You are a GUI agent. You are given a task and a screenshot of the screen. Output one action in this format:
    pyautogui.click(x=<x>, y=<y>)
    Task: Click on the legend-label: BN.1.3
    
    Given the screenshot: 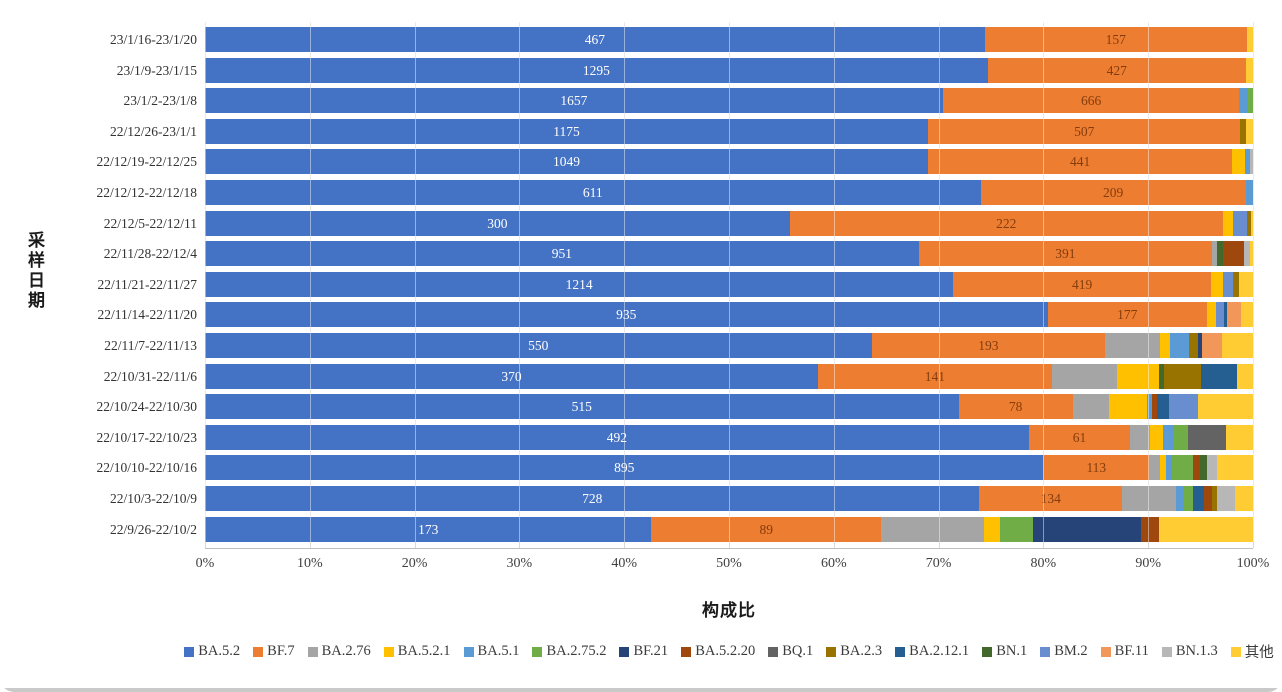 What is the action you would take?
    pyautogui.click(x=1196, y=651)
    